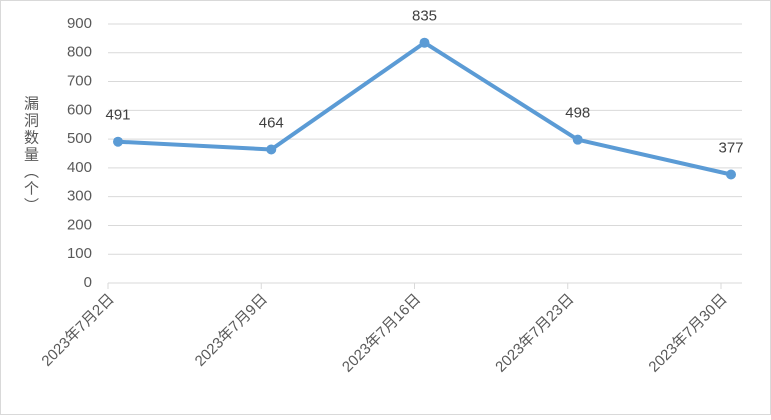 This screenshot has width=771, height=420. Describe the element at coordinates (117, 115) in the screenshot. I see `data-label: 491` at that location.